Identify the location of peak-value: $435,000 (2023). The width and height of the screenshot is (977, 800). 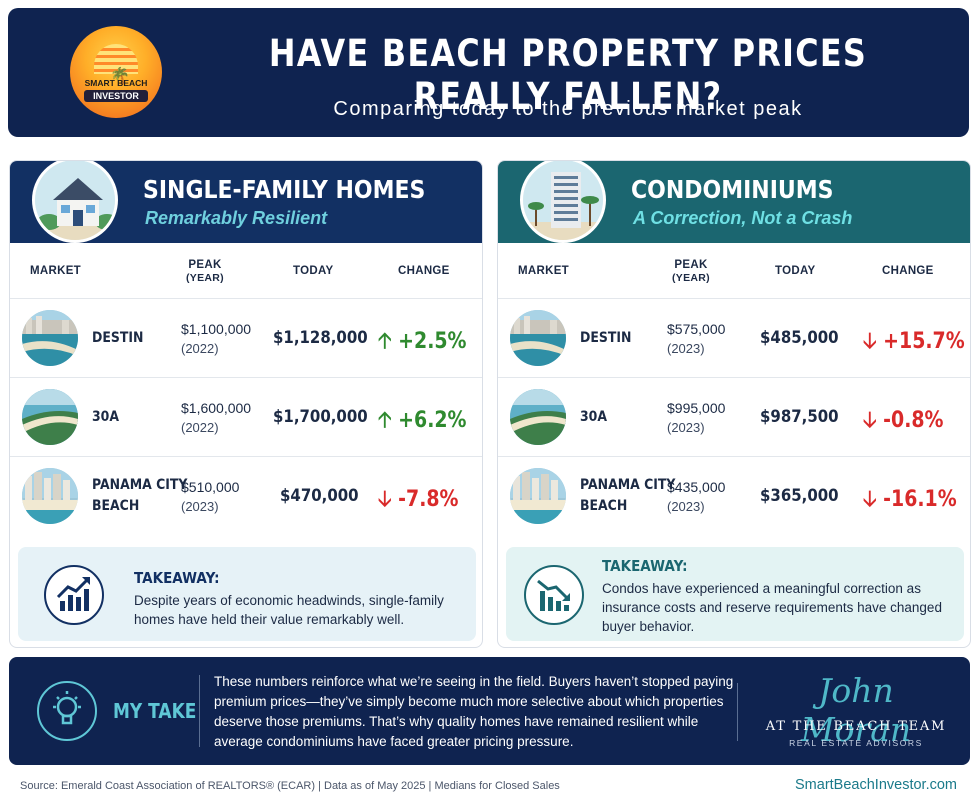
(696, 496).